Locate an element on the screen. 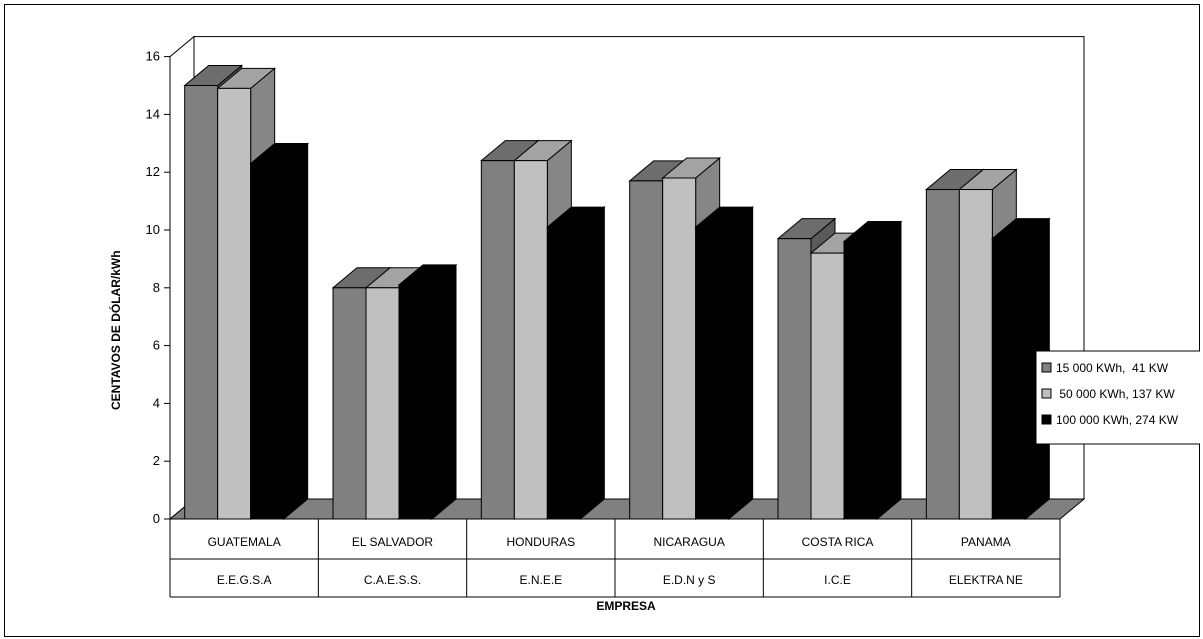 This screenshot has width=1203, height=639. y-tick-label: 12 is located at coordinates (153, 171).